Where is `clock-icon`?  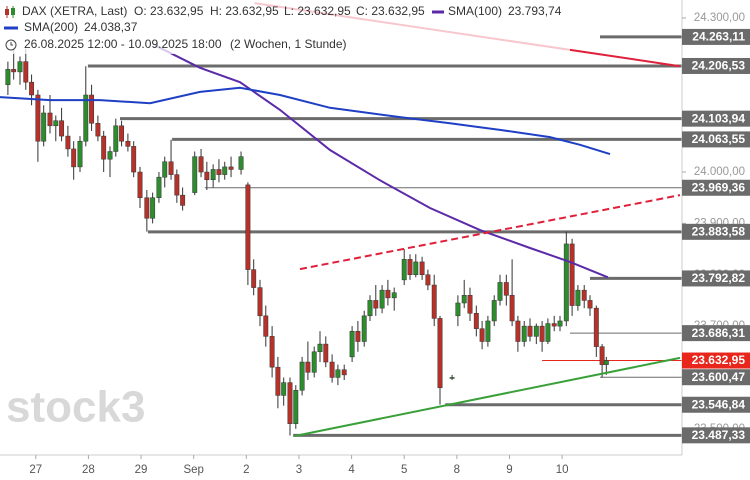 clock-icon is located at coordinates (11, 45).